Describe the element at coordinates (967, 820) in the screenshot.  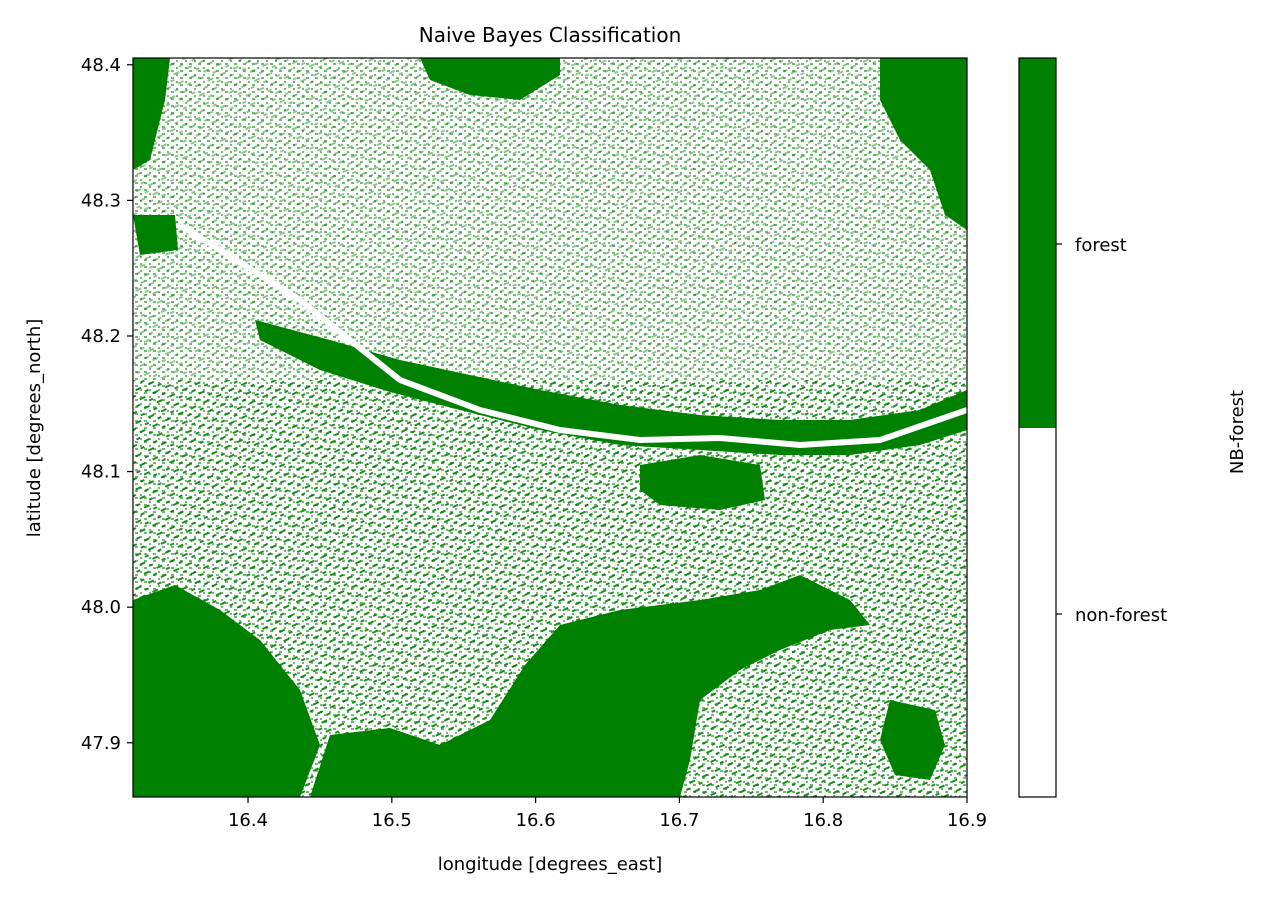
I see `x-tick-label: 16.9` at that location.